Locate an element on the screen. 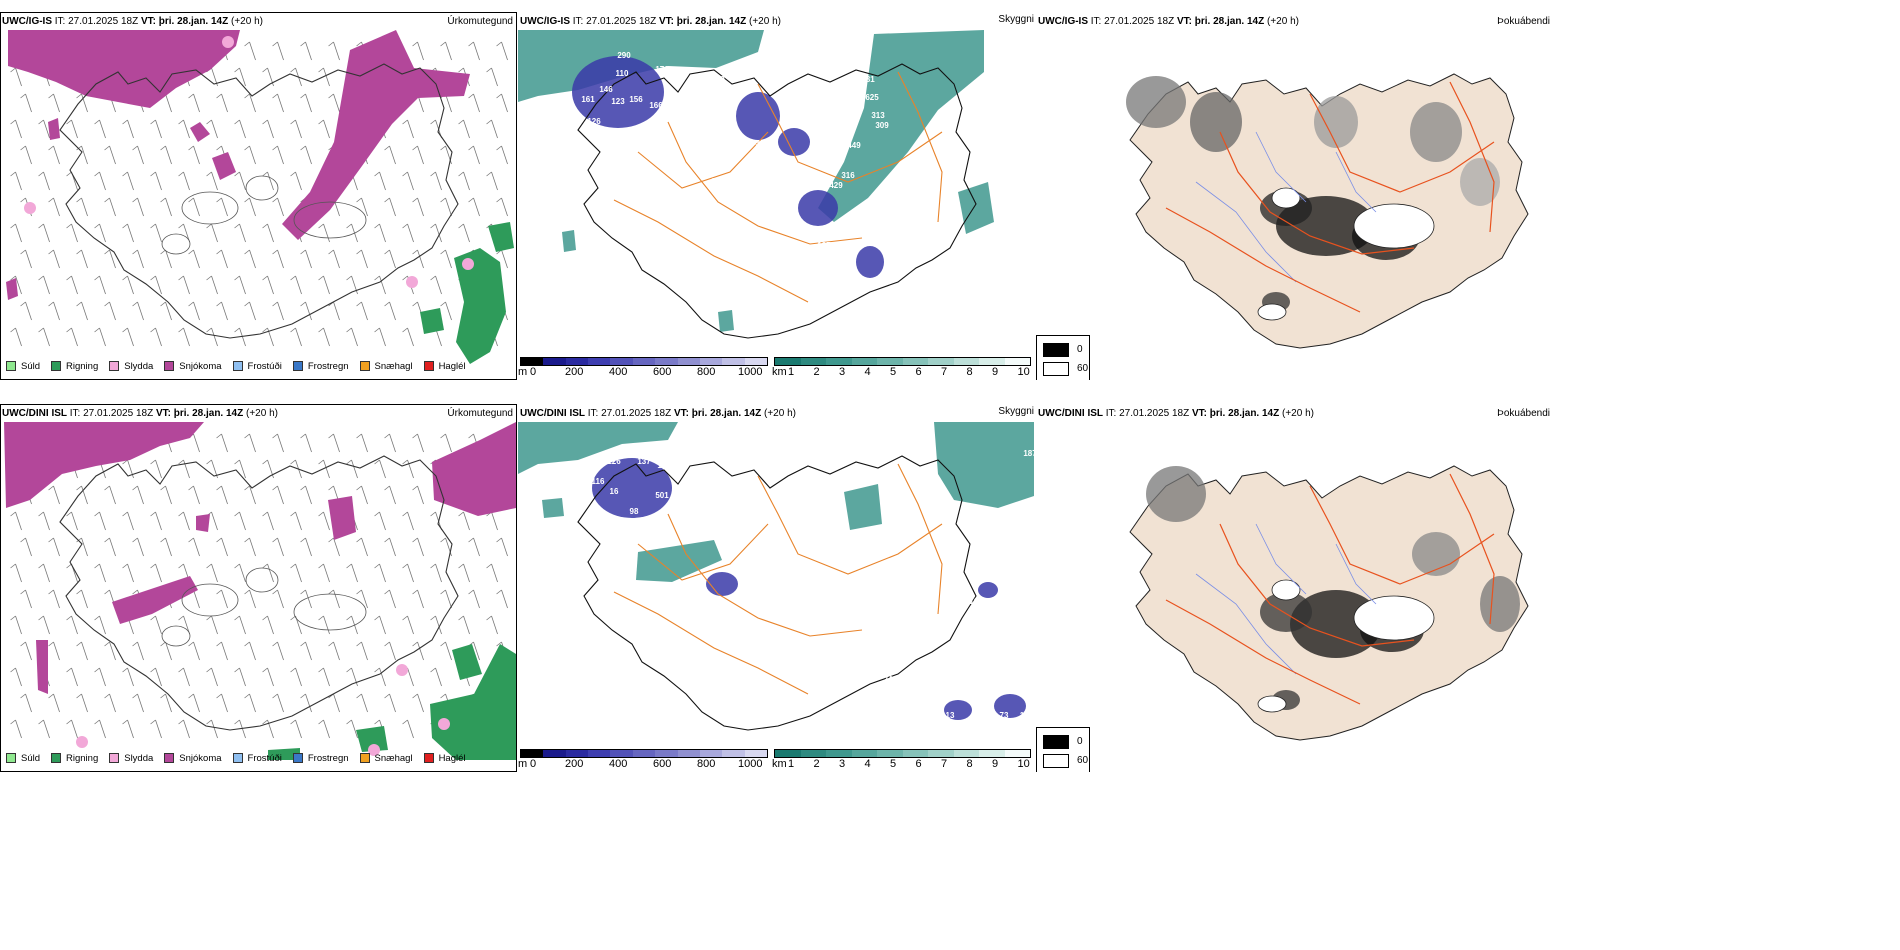 The height and width of the screenshot is (950, 1900). legend-label: Frostregn is located at coordinates (328, 758).